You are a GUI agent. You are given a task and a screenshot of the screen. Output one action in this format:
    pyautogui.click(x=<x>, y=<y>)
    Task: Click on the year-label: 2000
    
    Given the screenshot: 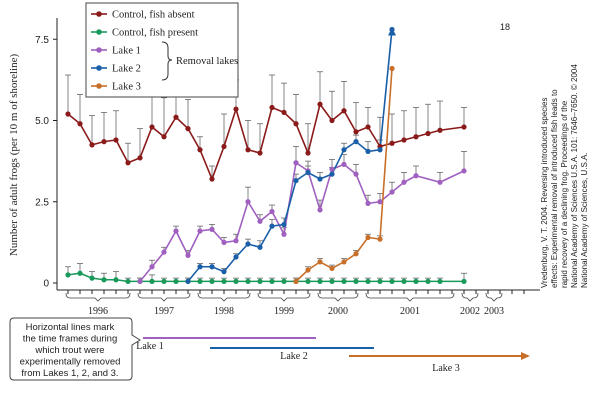 What is the action you would take?
    pyautogui.click(x=338, y=311)
    